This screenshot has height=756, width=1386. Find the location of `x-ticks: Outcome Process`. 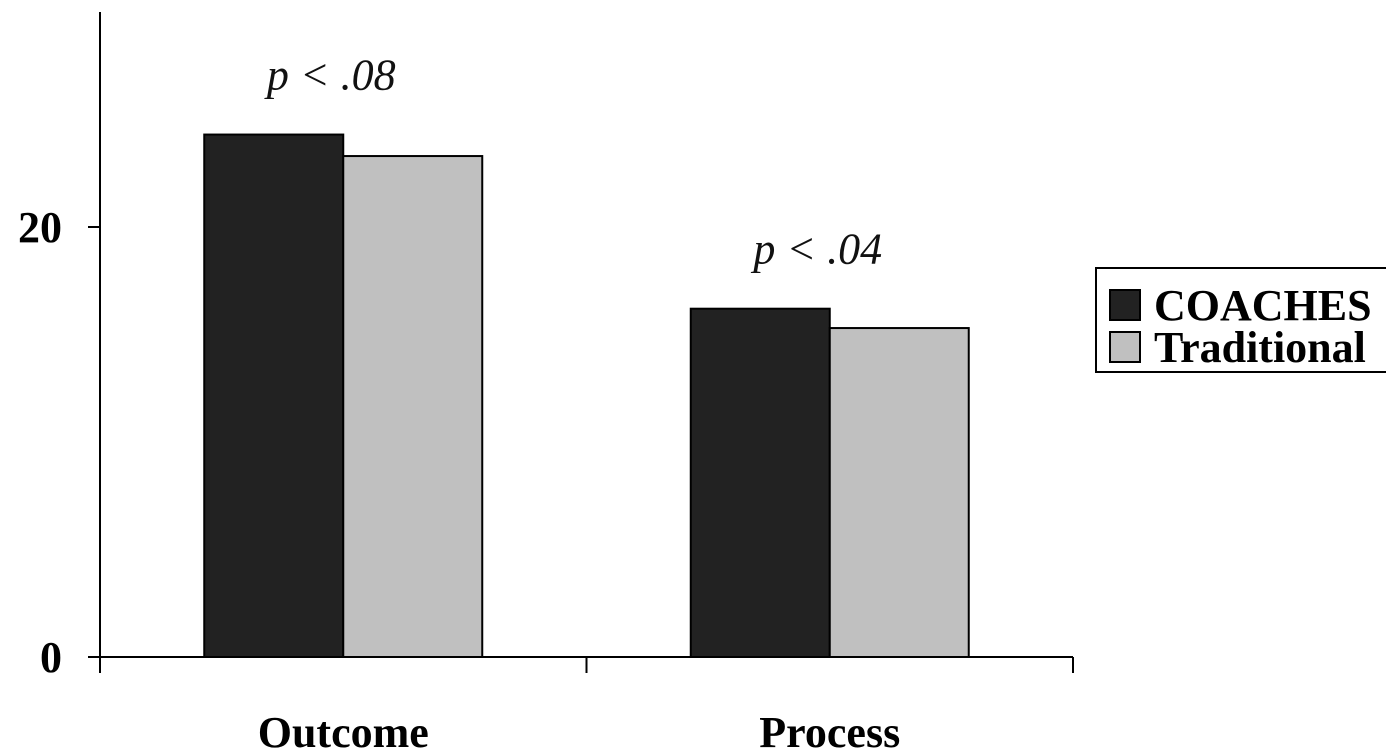

x-ticks: Outcome Process is located at coordinates (586, 706).